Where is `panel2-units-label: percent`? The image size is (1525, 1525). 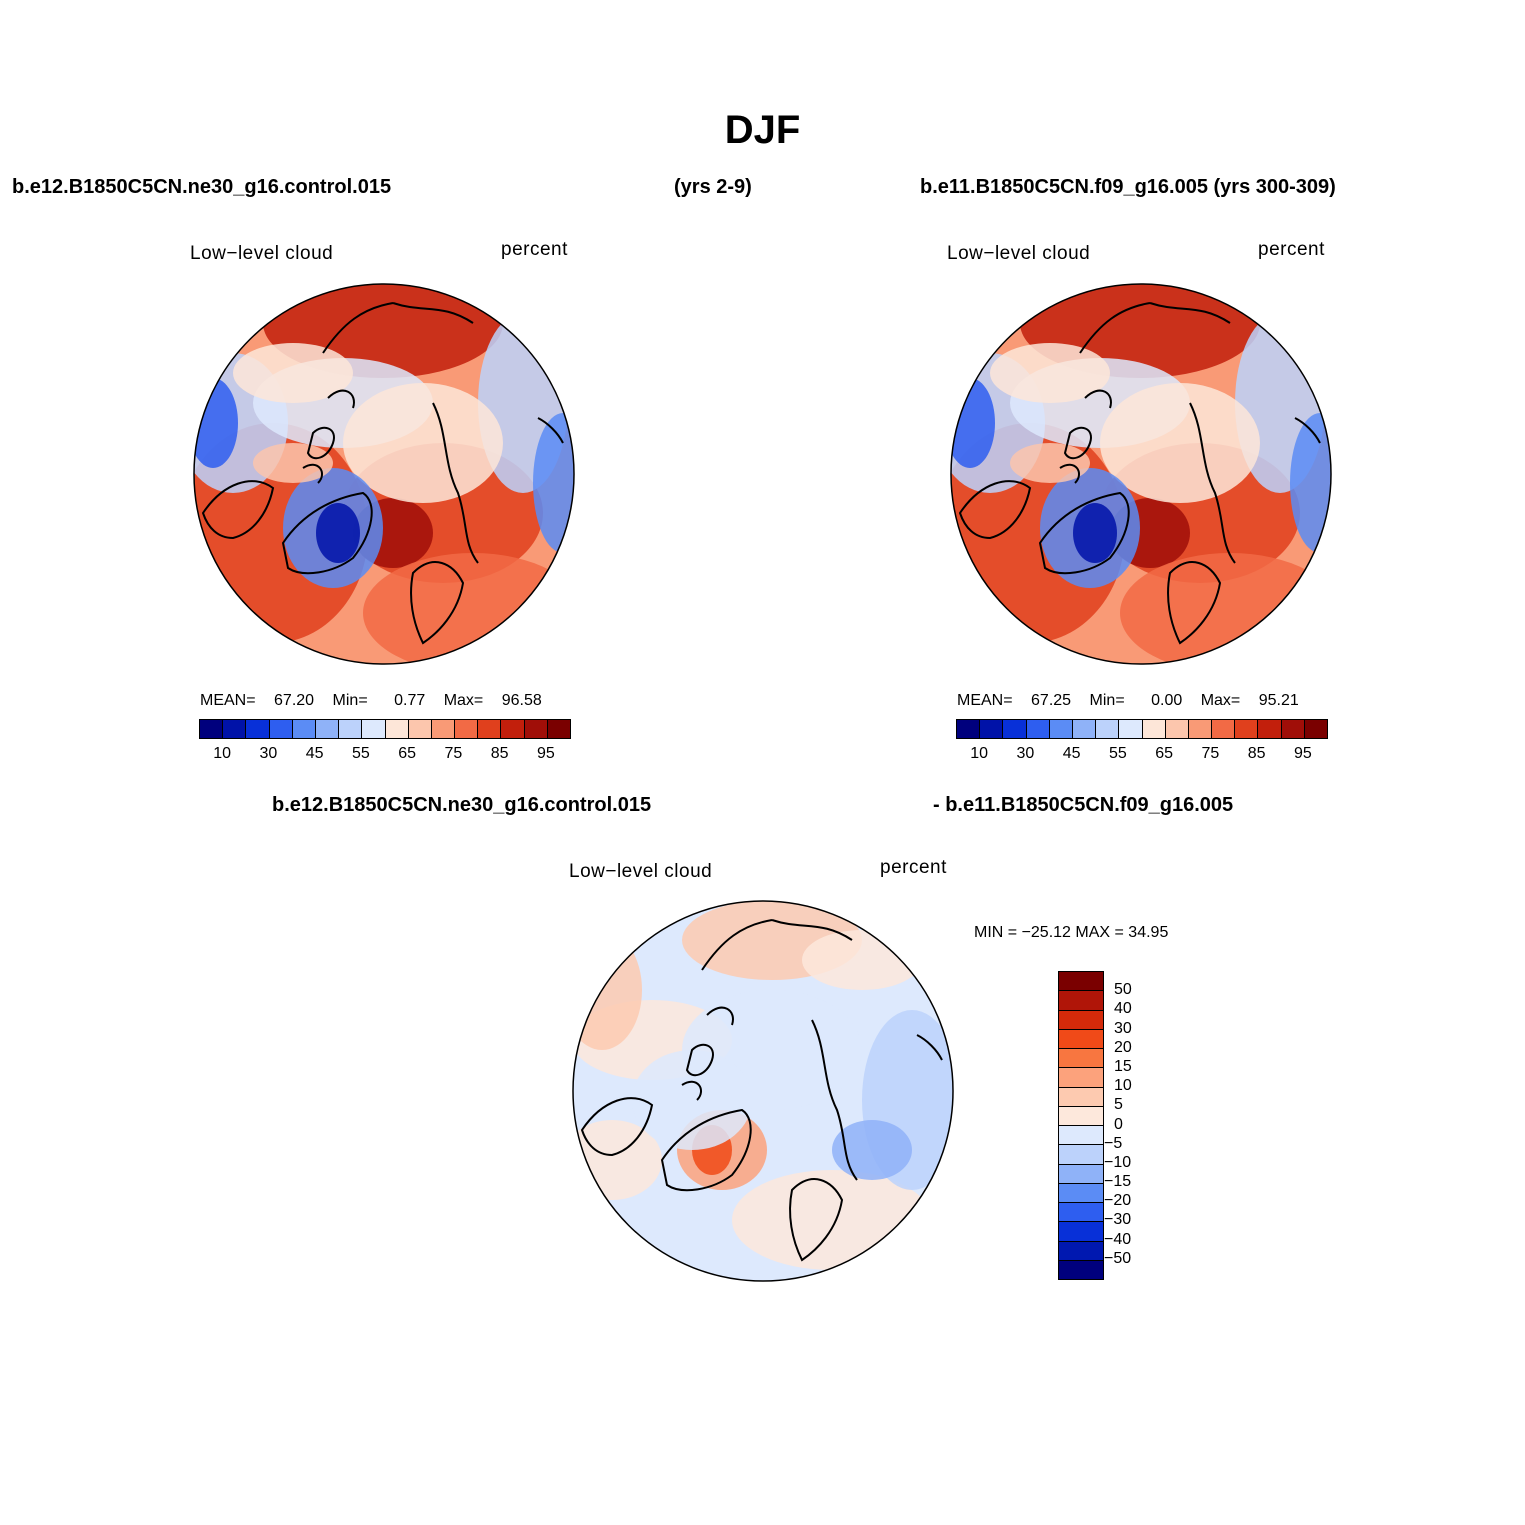
panel2-units-label: percent is located at coordinates (1291, 249).